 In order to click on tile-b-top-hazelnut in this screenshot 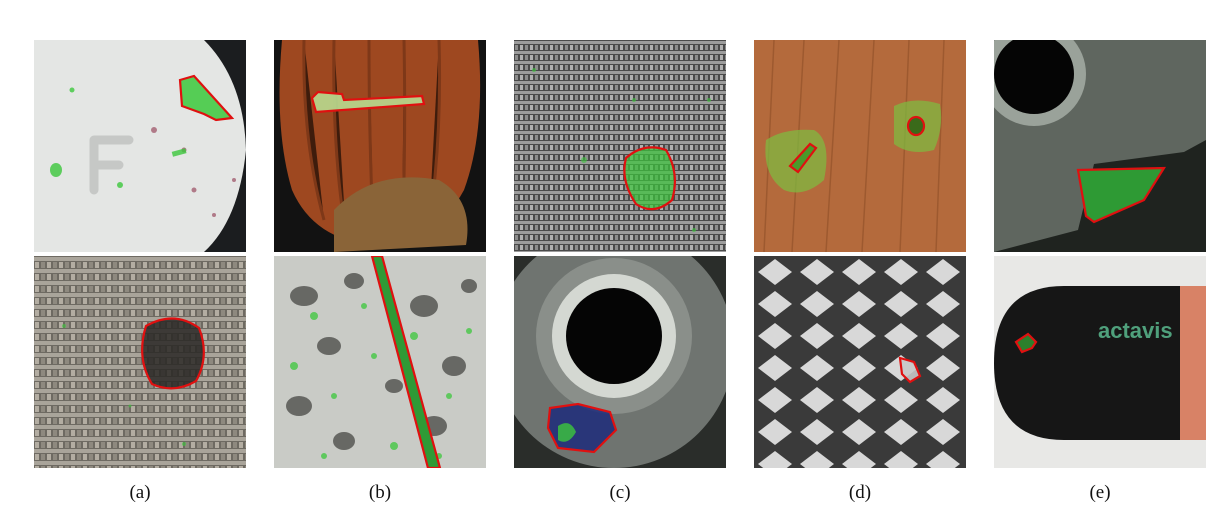, I will do `click(380, 146)`.